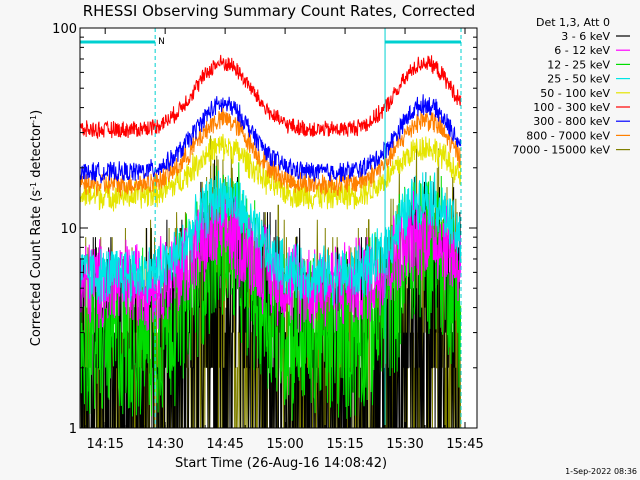  What do you see at coordinates (464, 444) in the screenshot?
I see `x-tick-label-7: 15:45` at bounding box center [464, 444].